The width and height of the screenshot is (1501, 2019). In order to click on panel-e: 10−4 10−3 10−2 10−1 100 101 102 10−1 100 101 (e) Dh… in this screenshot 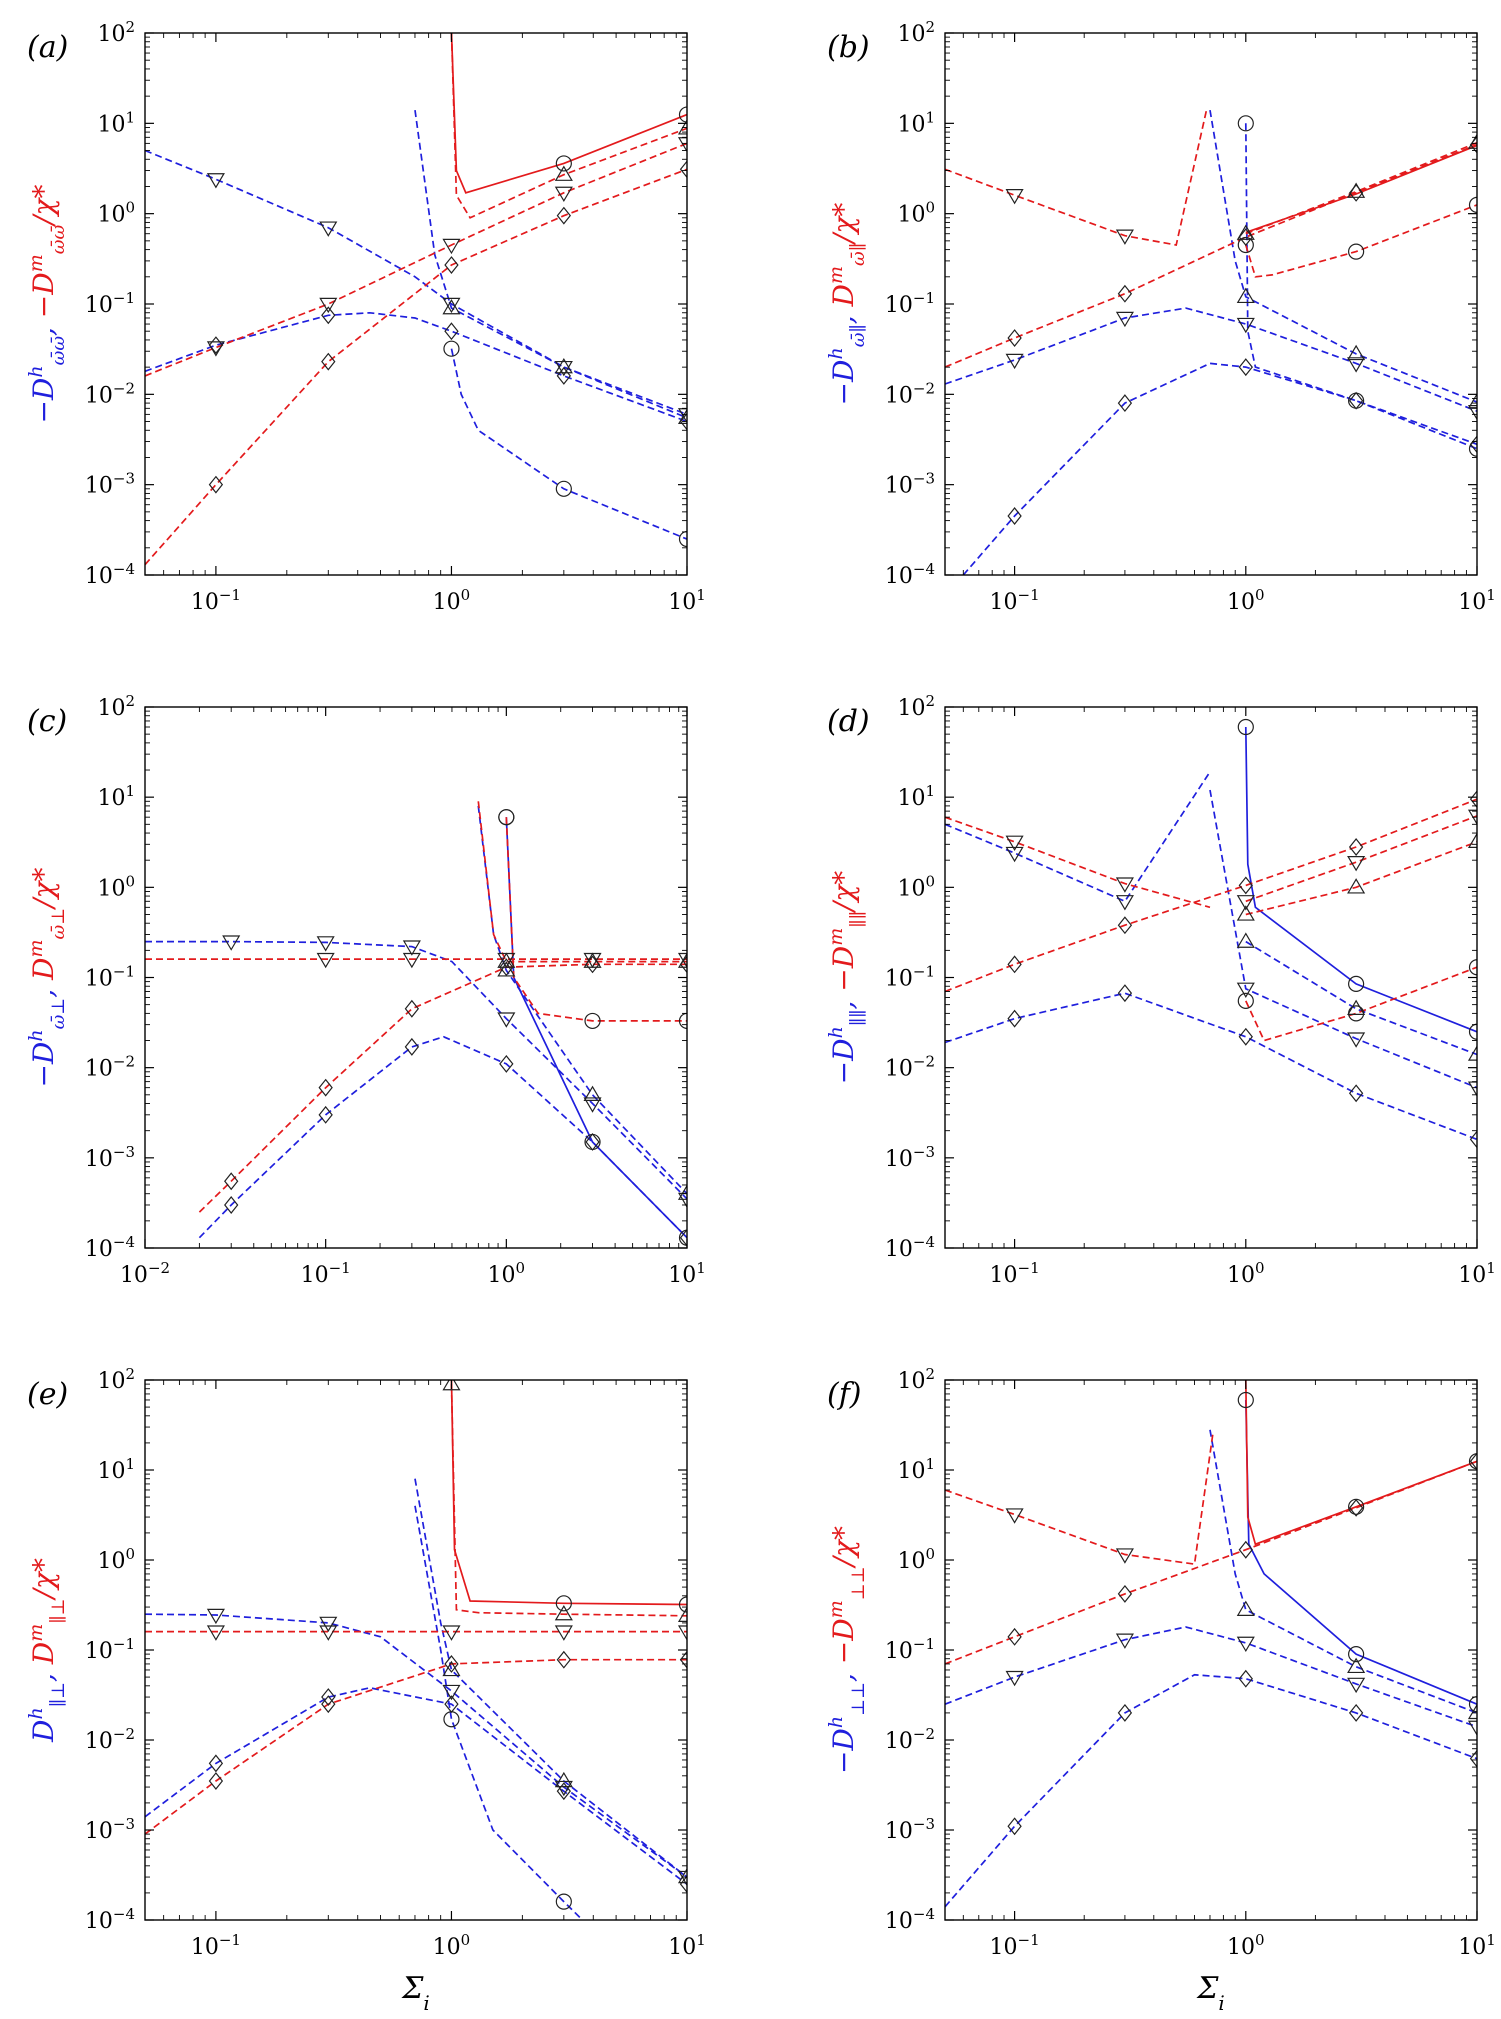, I will do `click(365, 1690)`.